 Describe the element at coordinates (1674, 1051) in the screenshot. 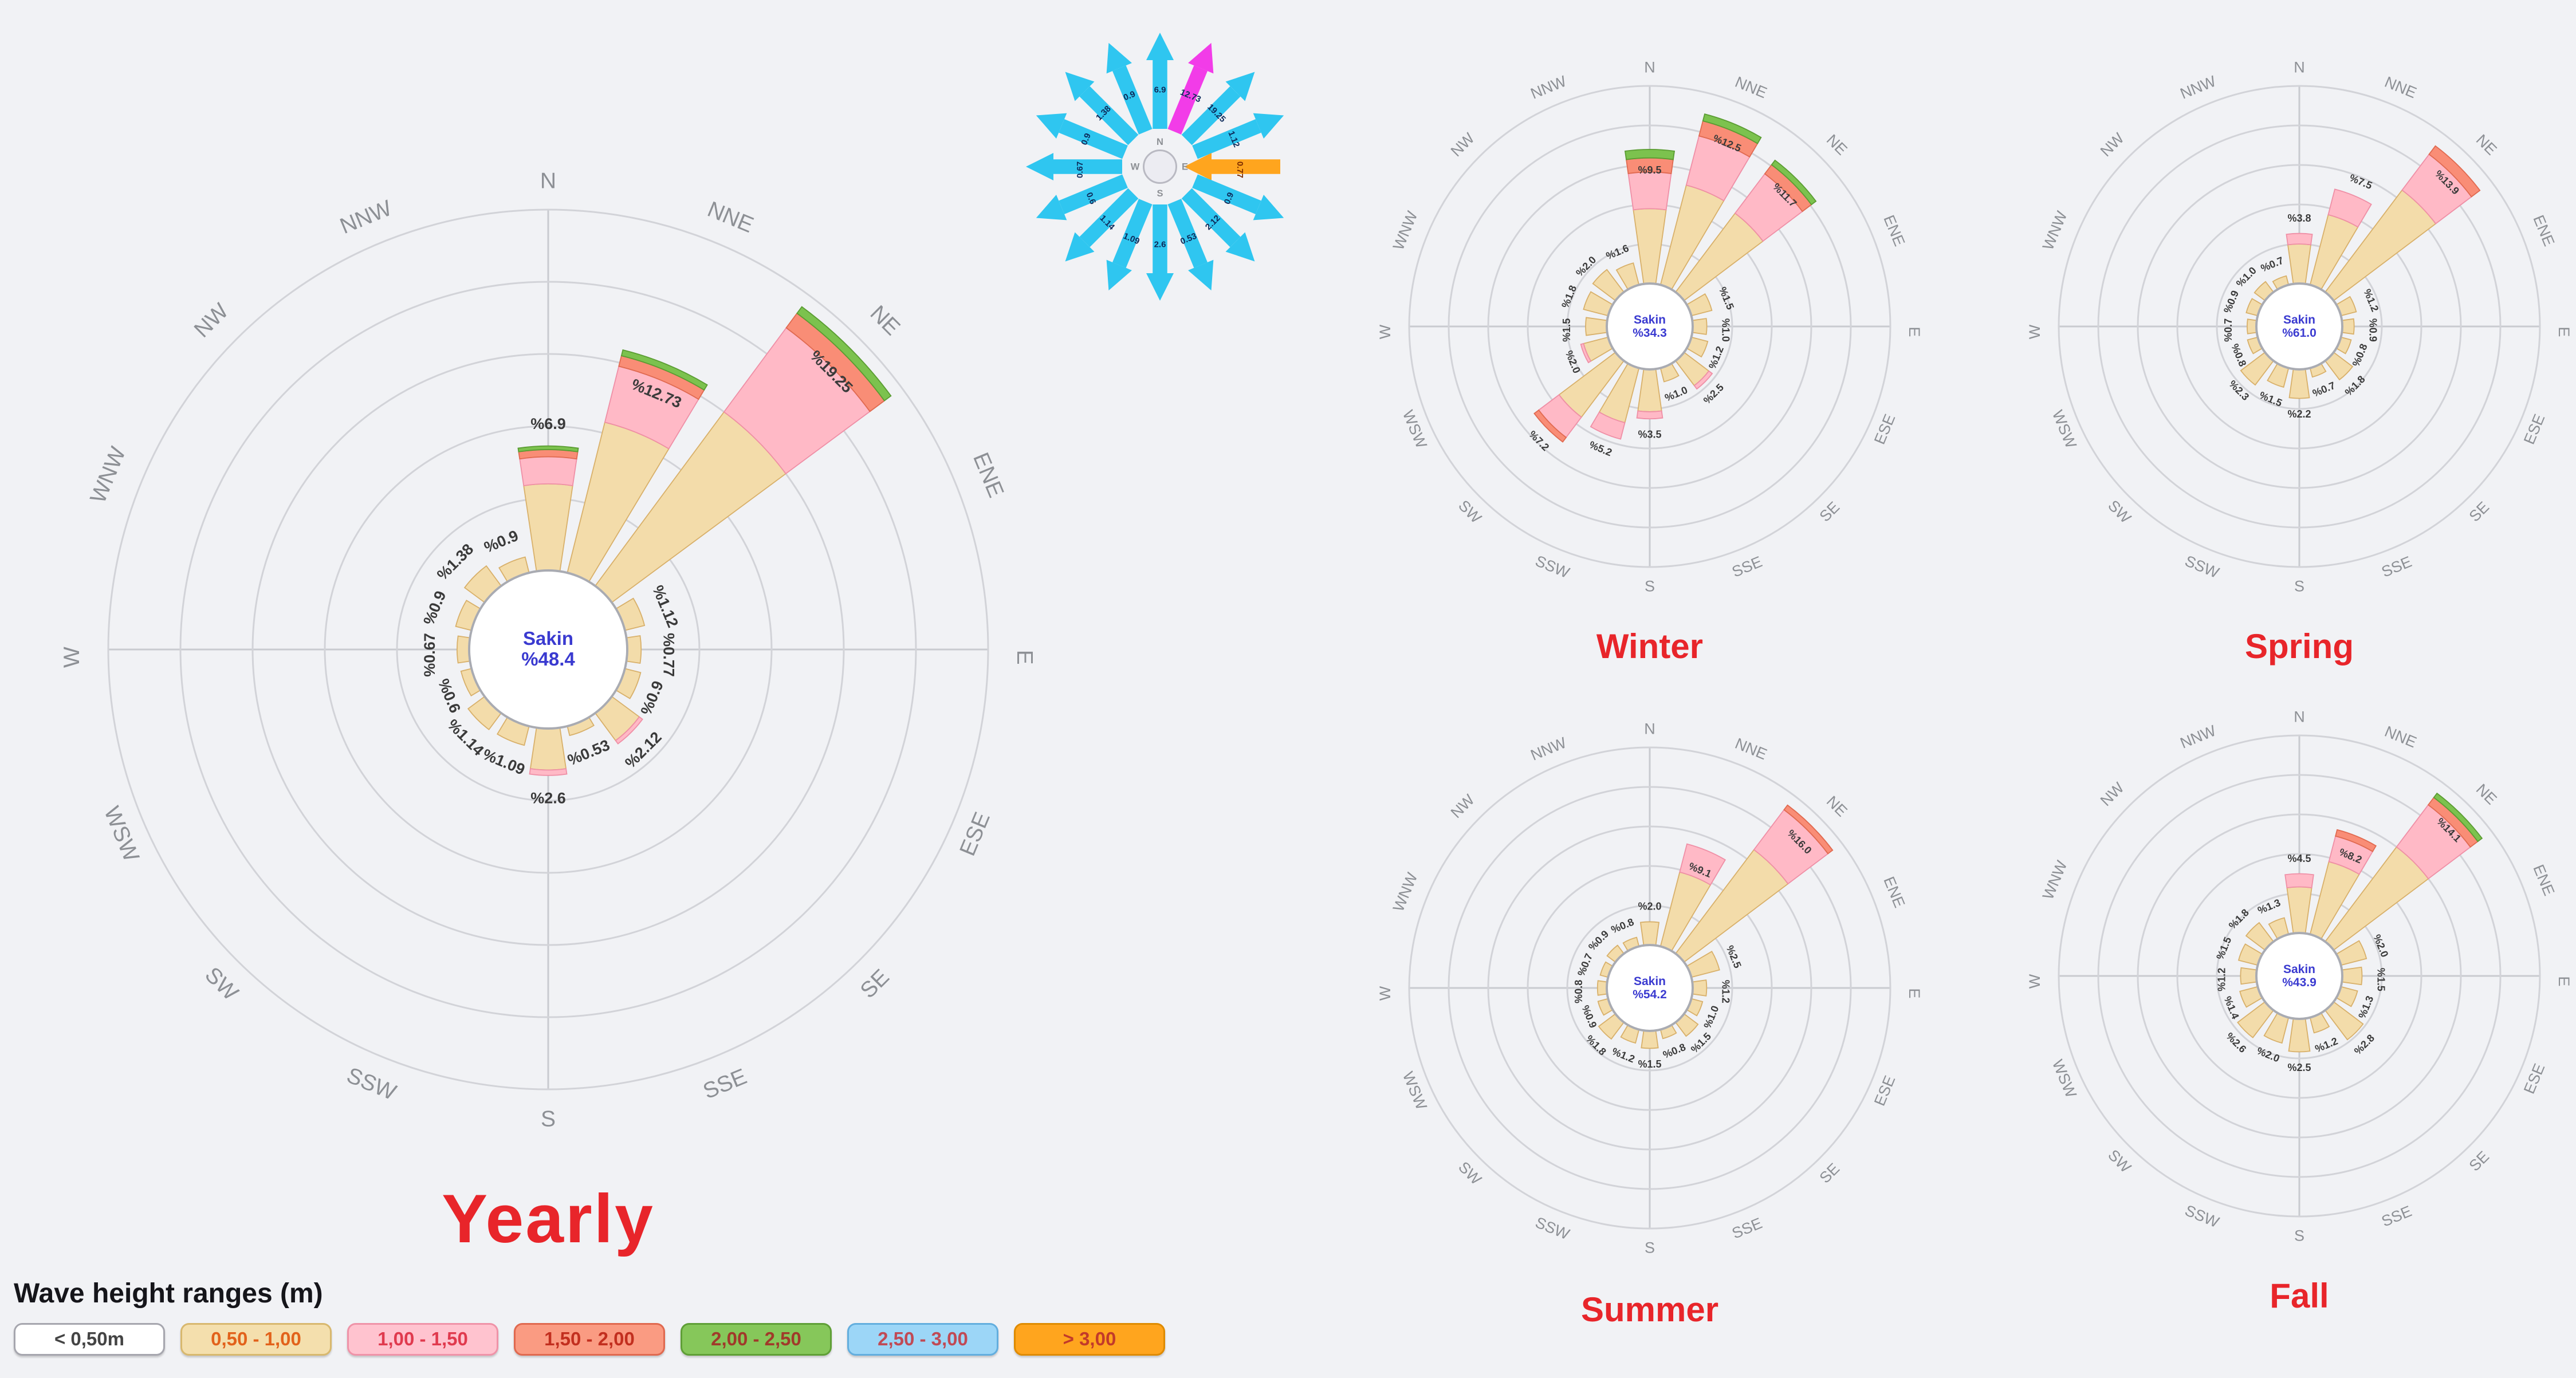

I see `petal-label-SSE: %0.8` at that location.